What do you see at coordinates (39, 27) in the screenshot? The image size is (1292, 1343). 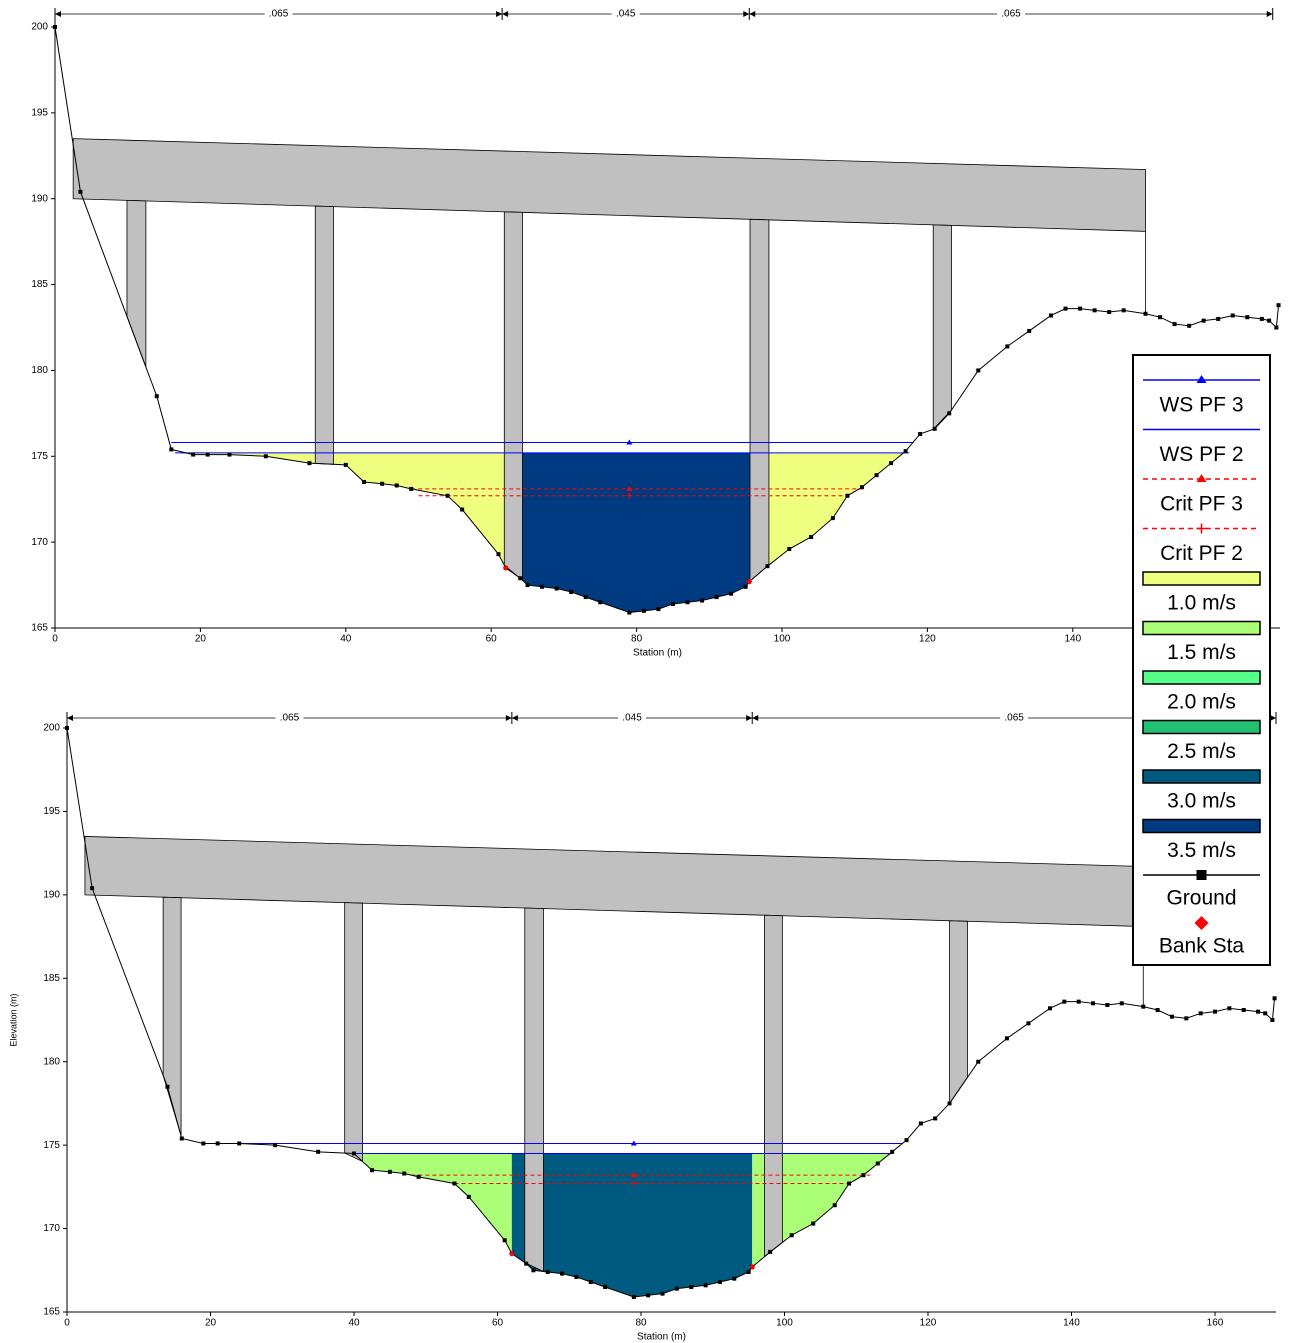 I see `y-tick-label: 200` at bounding box center [39, 27].